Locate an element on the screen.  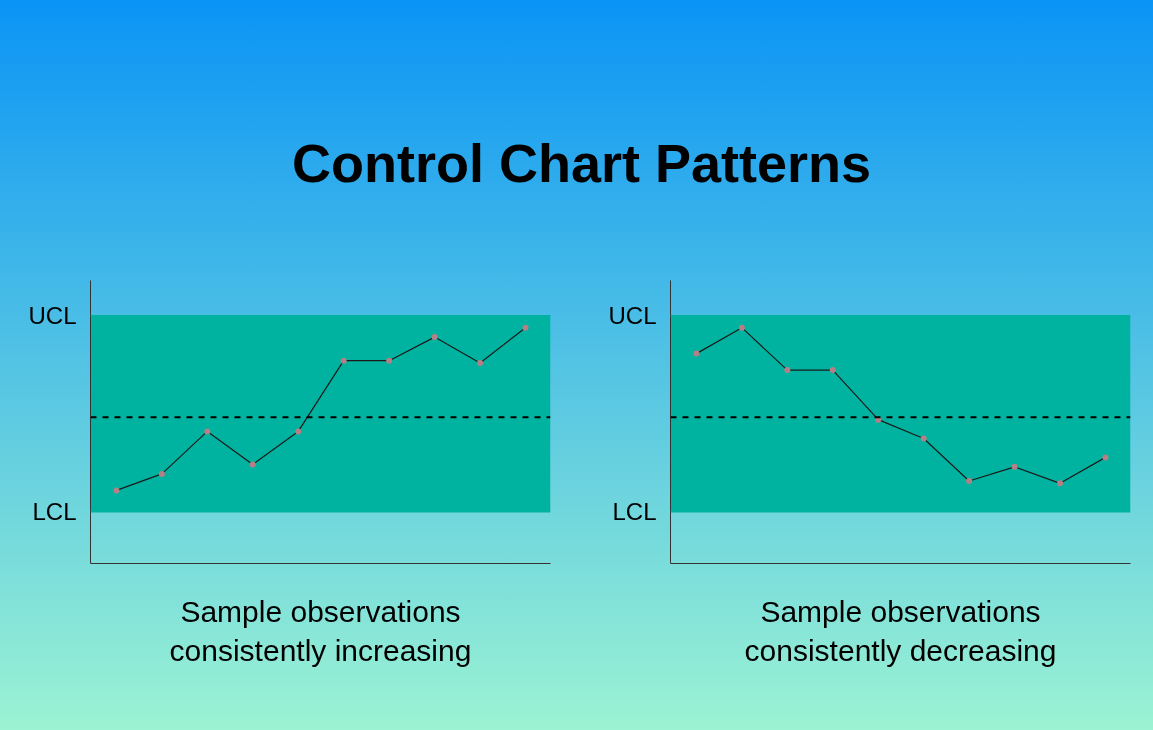
chart-title: Control Chart Patterns is located at coordinates (581, 163).